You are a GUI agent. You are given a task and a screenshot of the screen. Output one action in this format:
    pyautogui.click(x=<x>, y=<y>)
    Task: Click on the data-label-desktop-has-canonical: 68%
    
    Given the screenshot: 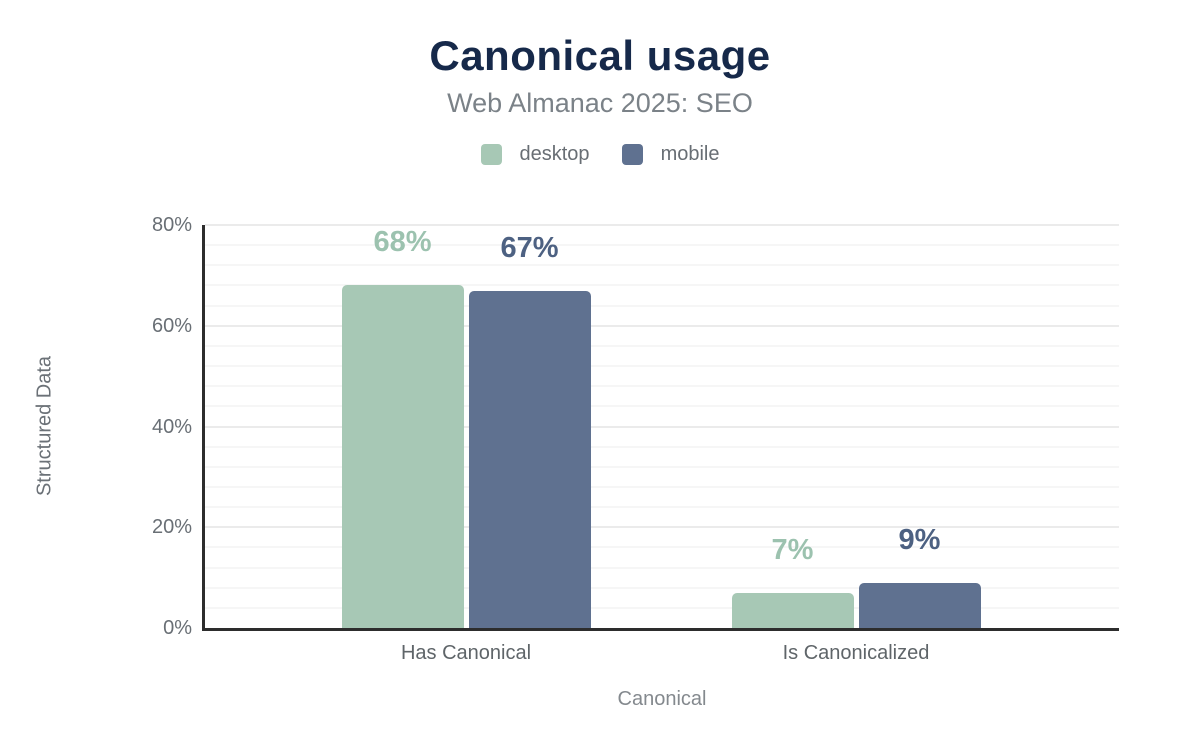 What is the action you would take?
    pyautogui.click(x=402, y=242)
    